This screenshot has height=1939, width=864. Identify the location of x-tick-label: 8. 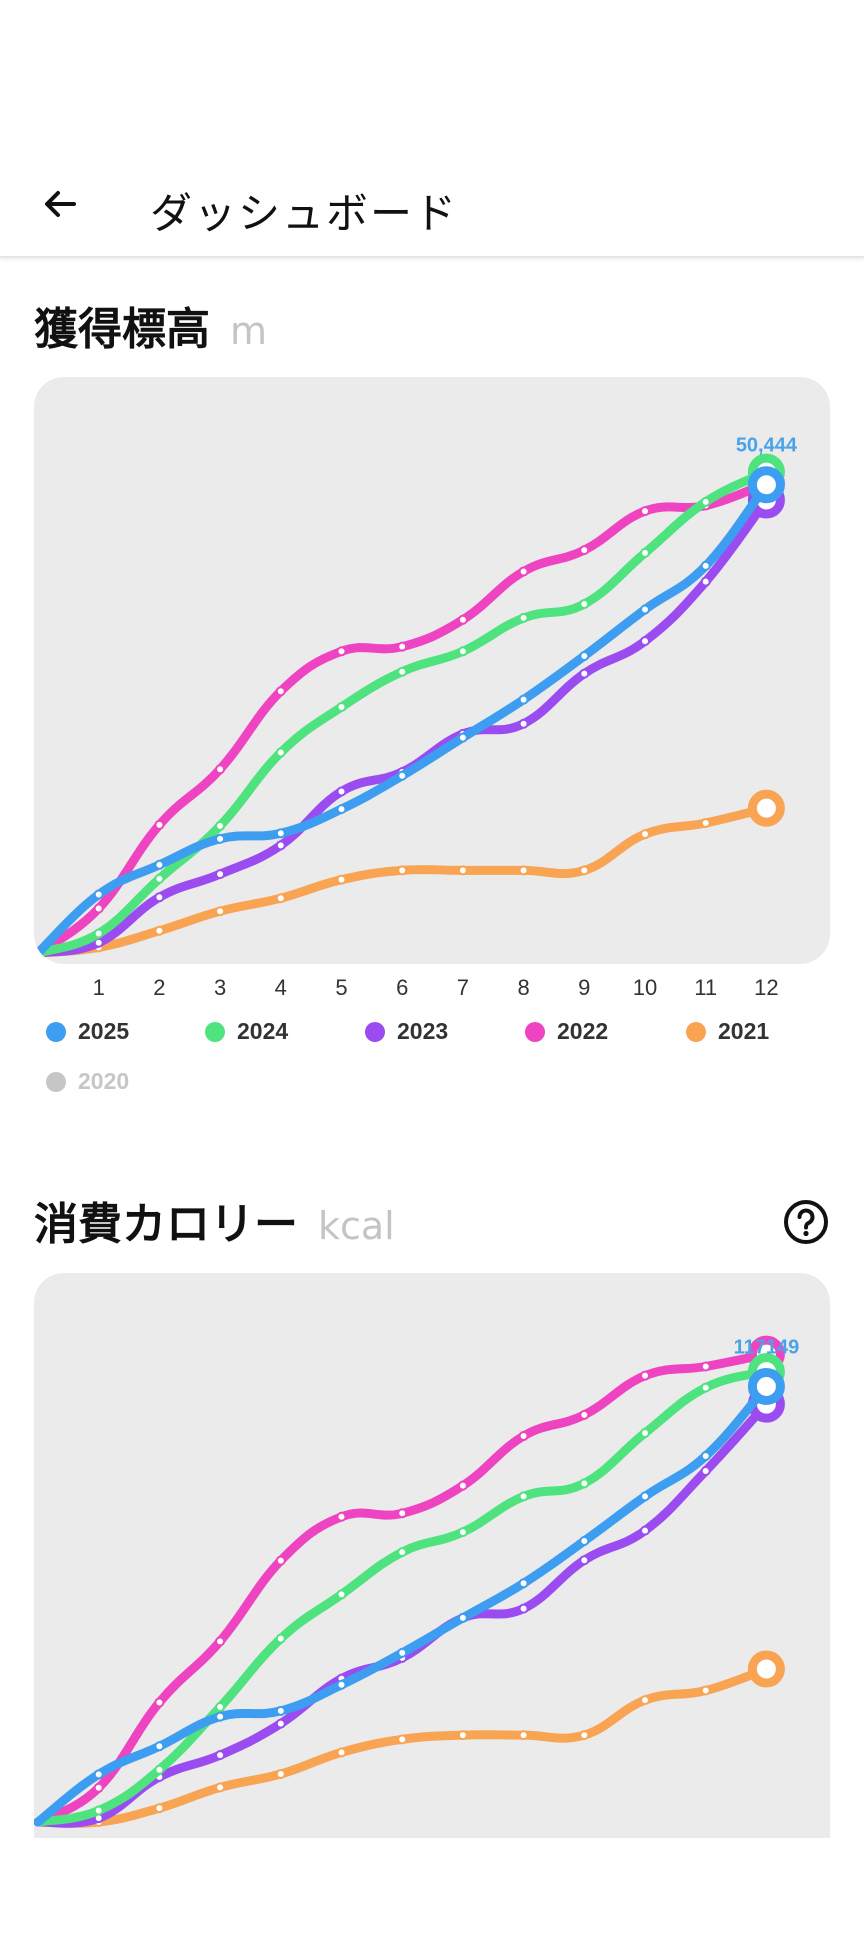
(523, 987).